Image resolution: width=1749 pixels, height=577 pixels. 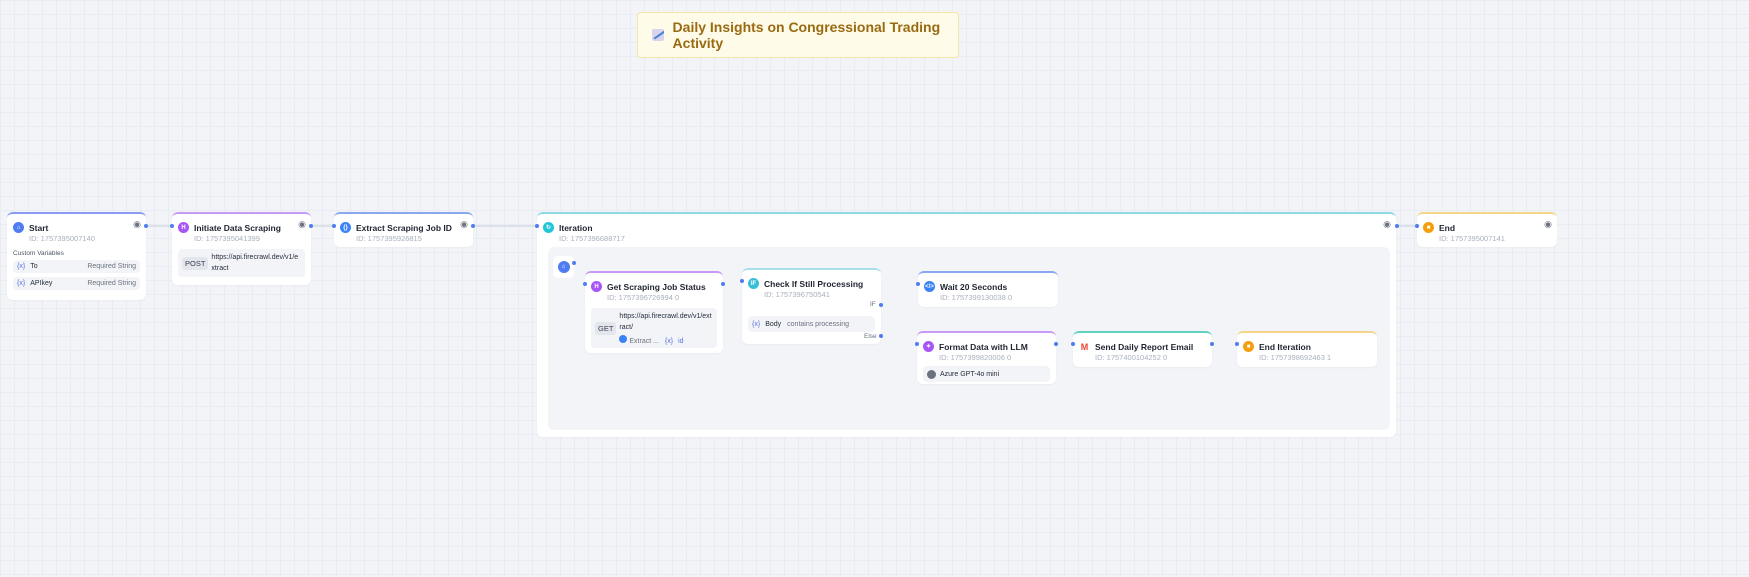 What do you see at coordinates (656, 286) in the screenshot?
I see `node-title: Get Scraping Job Status` at bounding box center [656, 286].